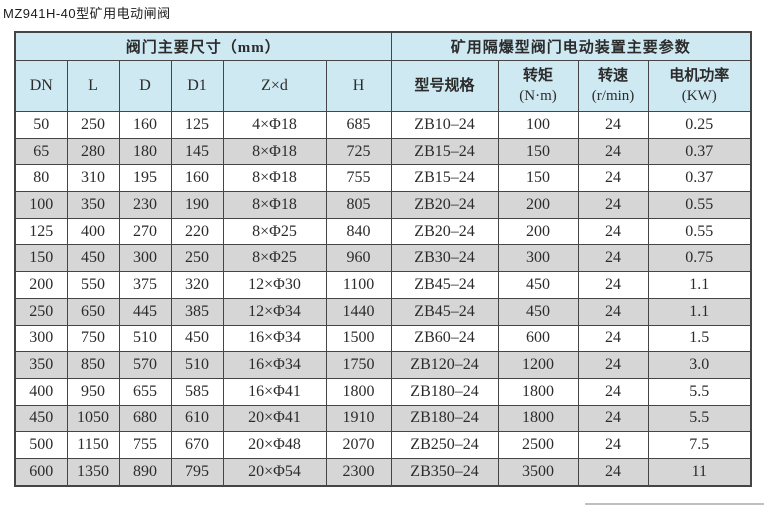 This screenshot has height=509, width=764. I want to click on cell: 550, so click(93, 285).